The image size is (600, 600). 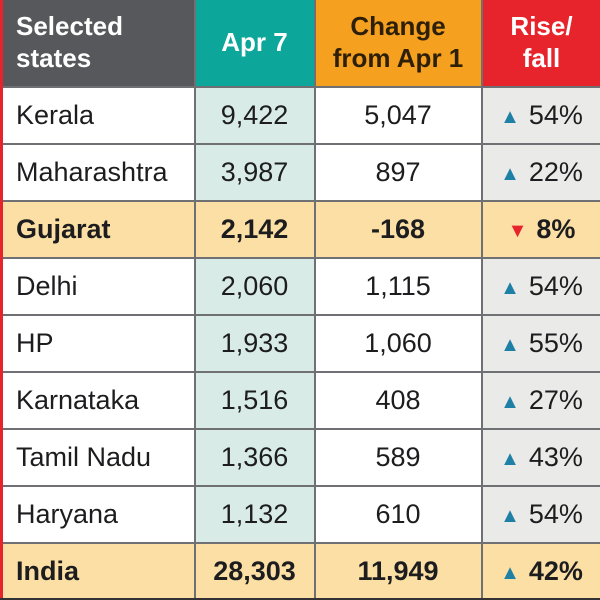 I want to click on header-selected-states: Selected states, so click(x=98, y=44).